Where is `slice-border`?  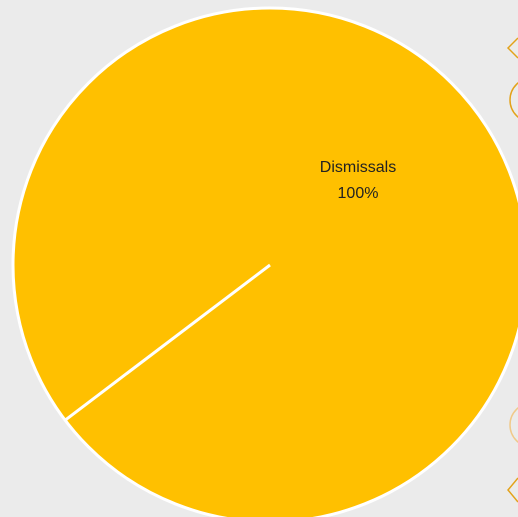
slice-border is located at coordinates (167, 342).